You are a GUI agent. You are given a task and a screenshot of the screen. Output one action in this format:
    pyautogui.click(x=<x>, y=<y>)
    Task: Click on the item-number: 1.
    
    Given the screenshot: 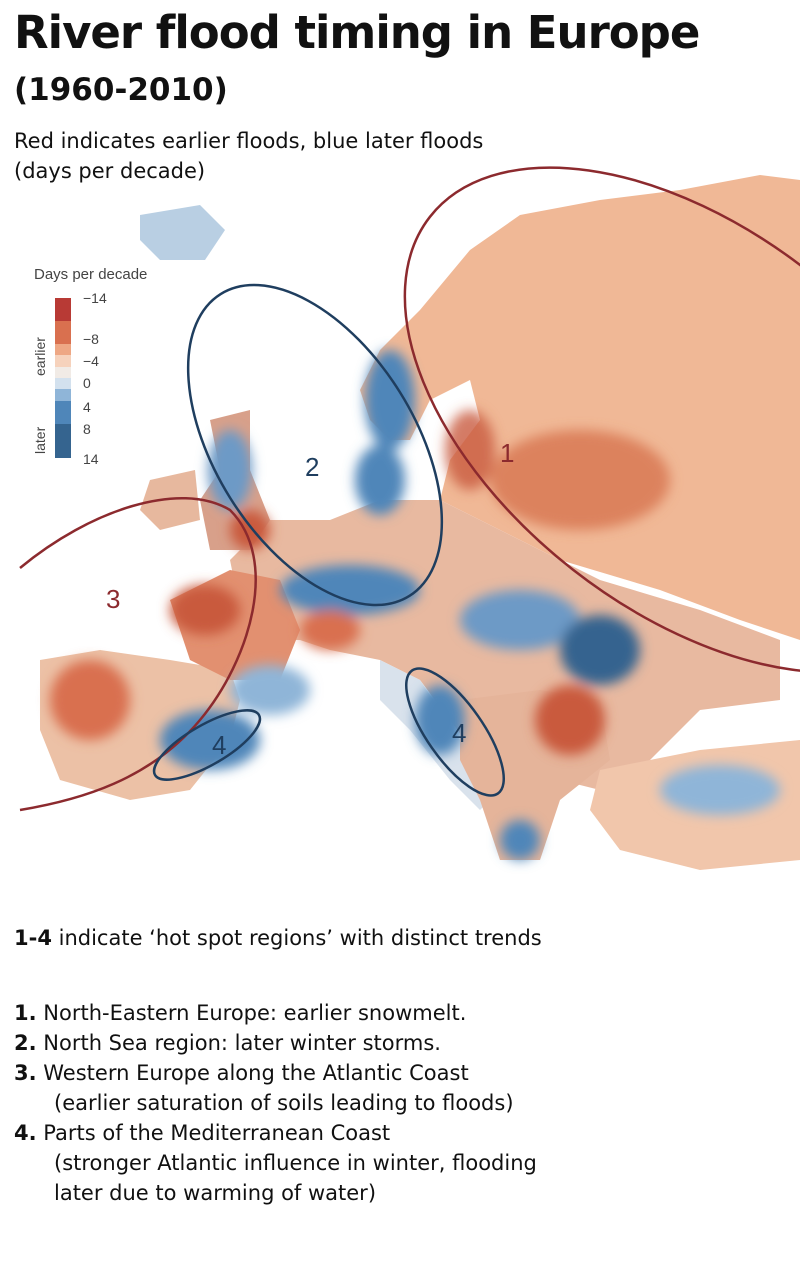 What is the action you would take?
    pyautogui.click(x=25, y=1013)
    